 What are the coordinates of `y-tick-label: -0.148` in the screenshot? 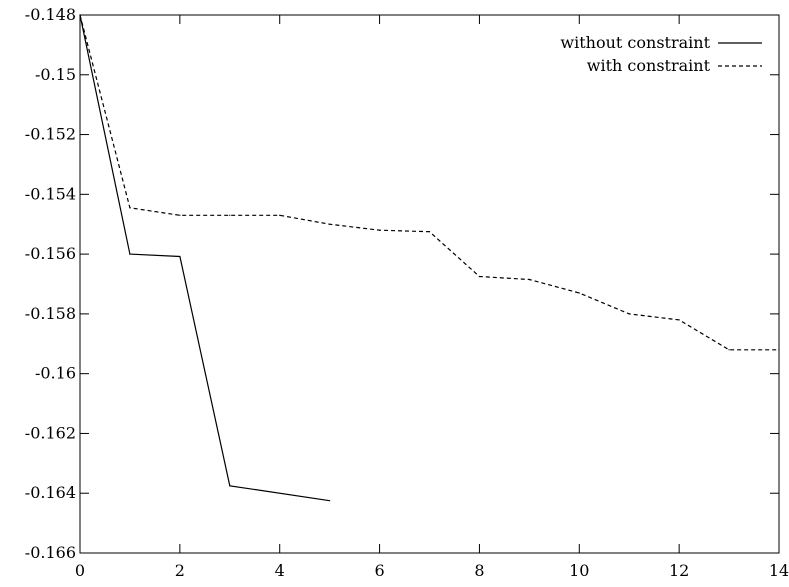 It's located at (50, 14).